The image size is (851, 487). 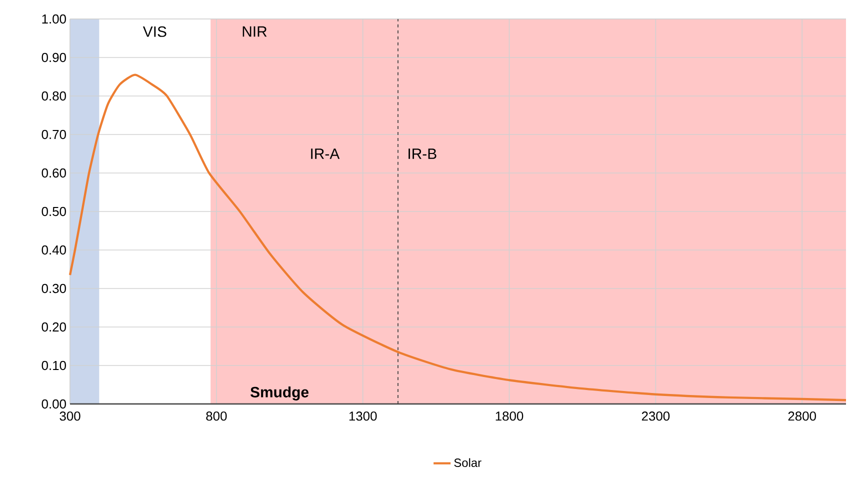 I want to click on y-tick-label: 0.90, so click(x=54, y=57).